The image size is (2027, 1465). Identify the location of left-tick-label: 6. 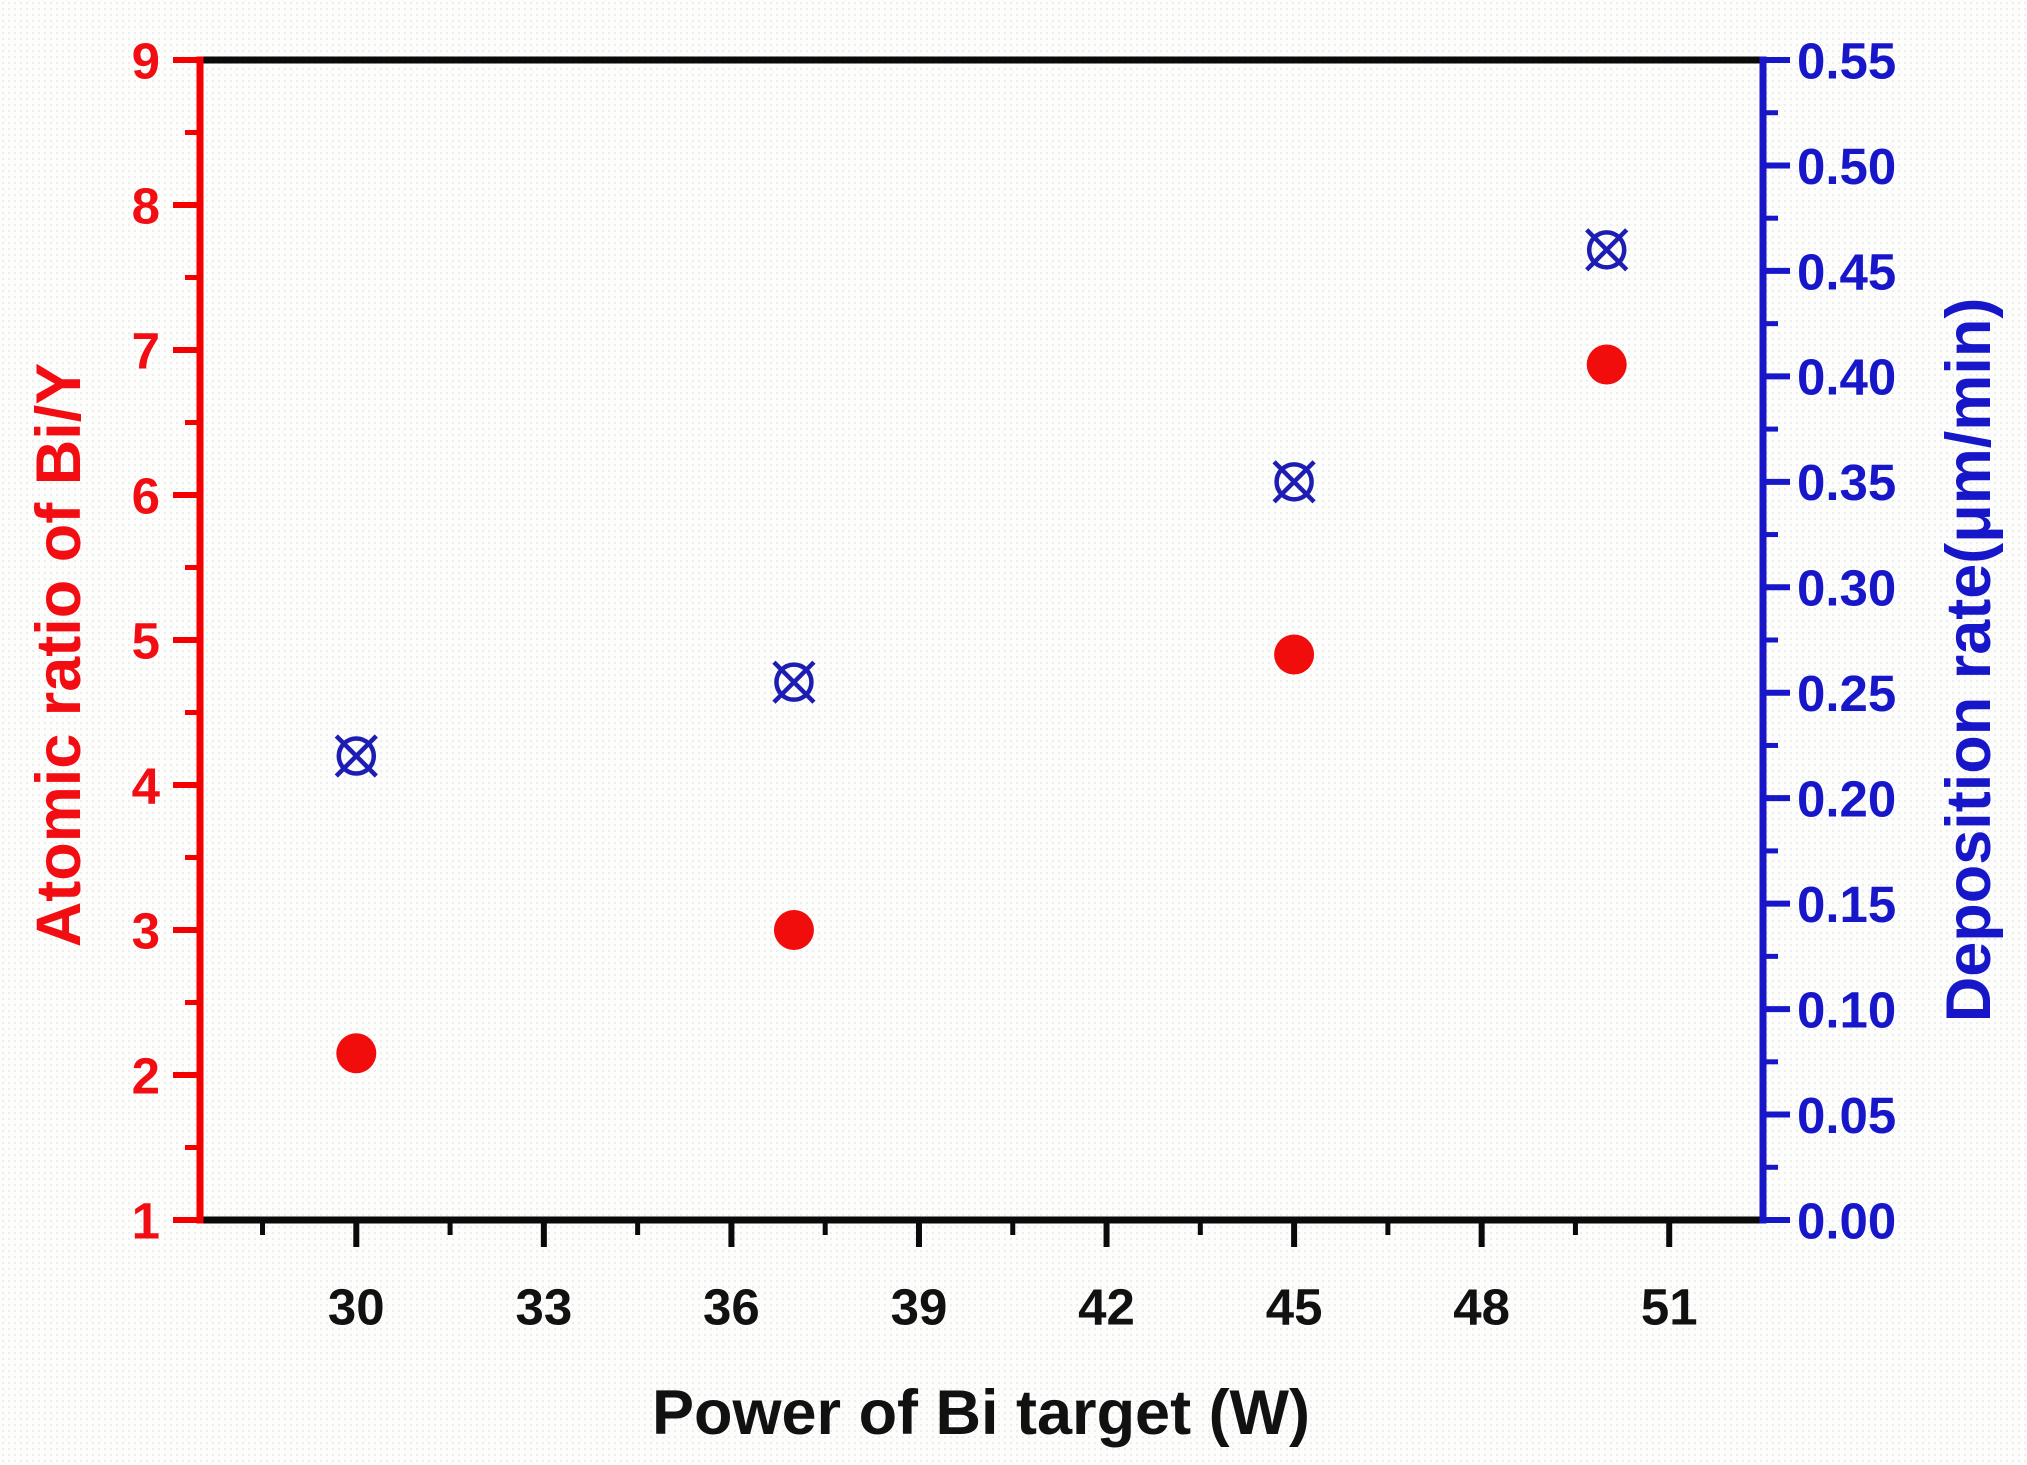
(146, 495).